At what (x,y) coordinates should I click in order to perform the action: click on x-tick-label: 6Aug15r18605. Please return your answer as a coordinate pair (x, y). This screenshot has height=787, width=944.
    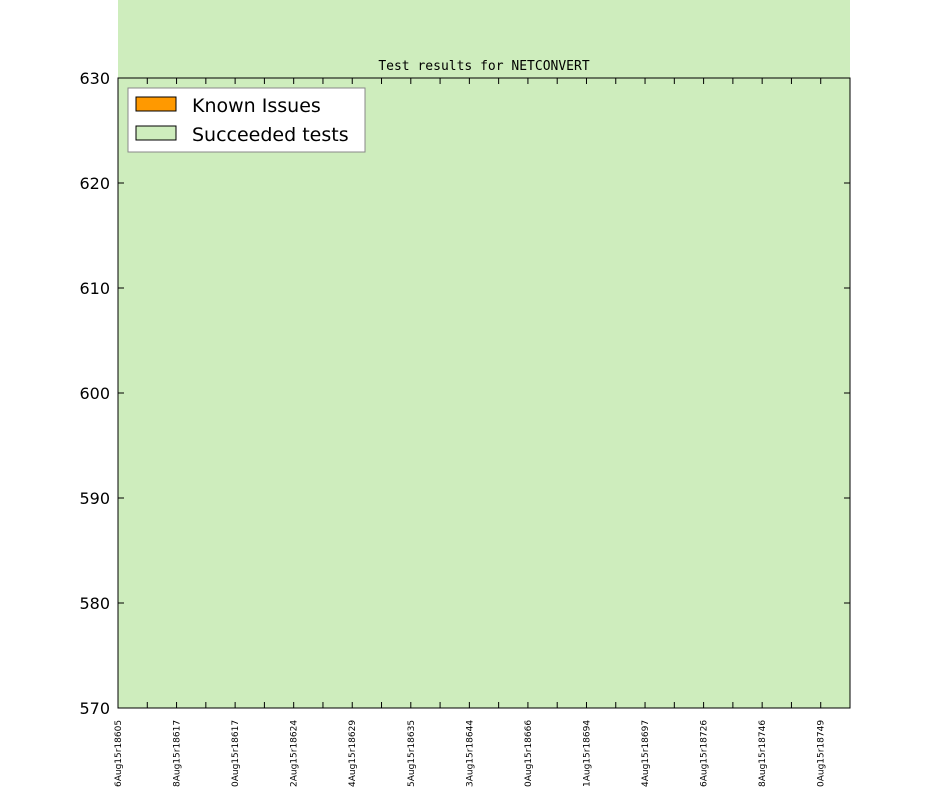
    Looking at the image, I should click on (119, 753).